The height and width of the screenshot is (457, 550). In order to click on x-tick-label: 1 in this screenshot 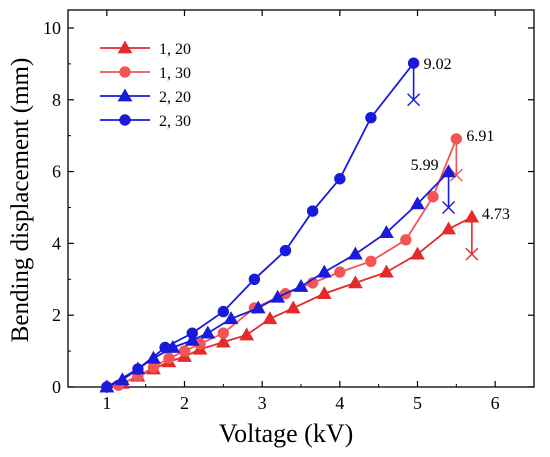, I will do `click(106, 403)`.